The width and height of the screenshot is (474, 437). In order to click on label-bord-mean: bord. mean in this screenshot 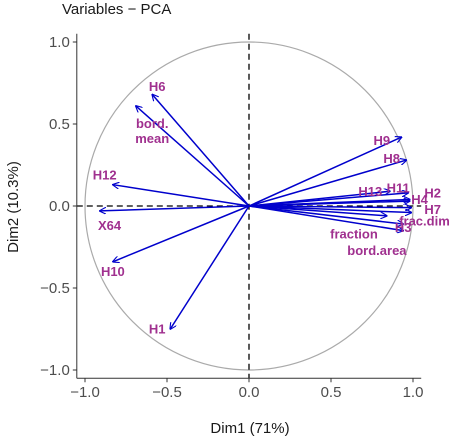, I will do `click(152, 131)`.